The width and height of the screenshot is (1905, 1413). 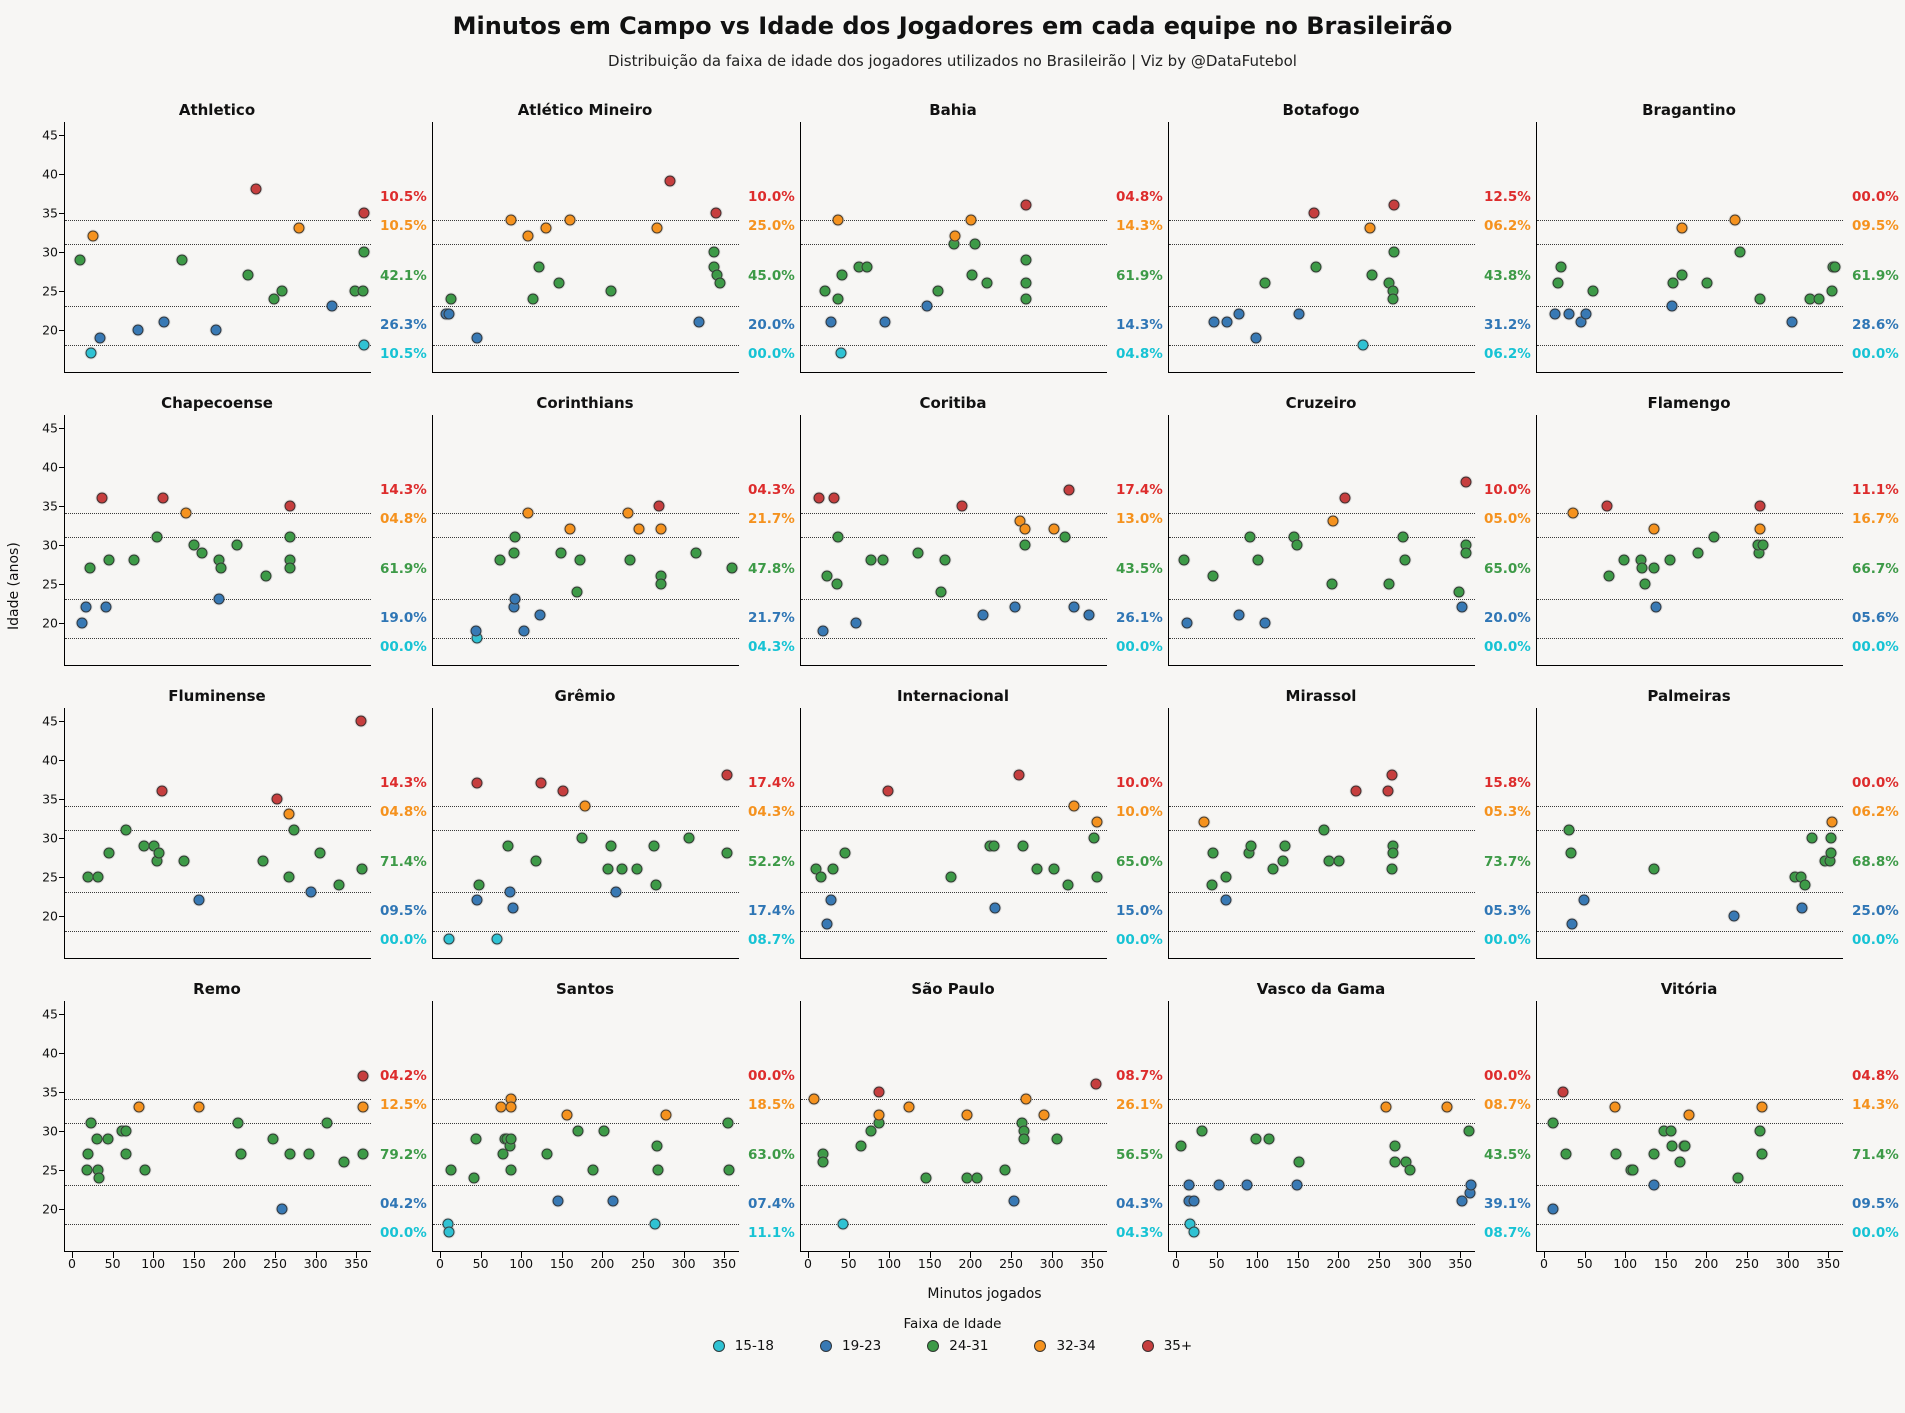 I want to click on pct-label-19-23: 26.3%, so click(x=403, y=324).